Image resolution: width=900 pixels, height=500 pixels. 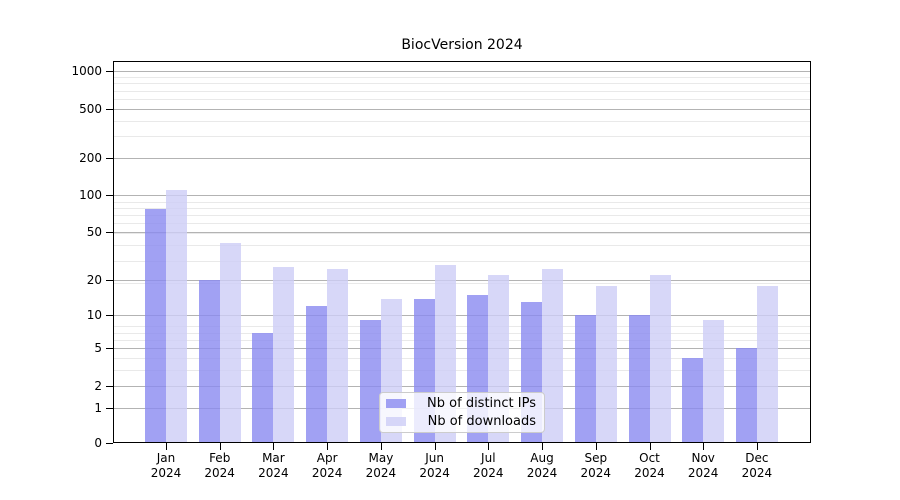 I want to click on y-axis-tick-label: 10, so click(x=94, y=315).